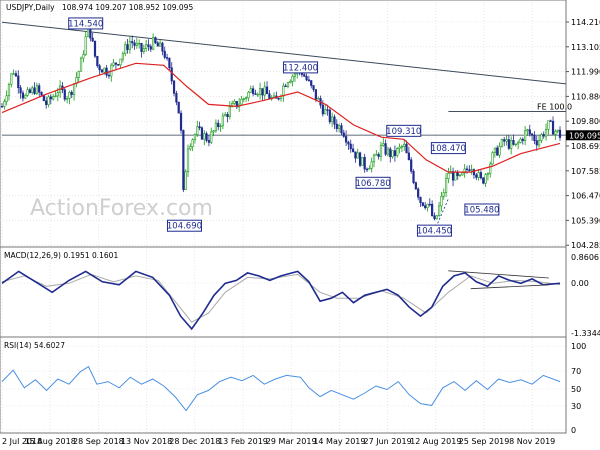 The width and height of the screenshot is (600, 450). I want to click on price-label-text: 114.540, so click(85, 24).